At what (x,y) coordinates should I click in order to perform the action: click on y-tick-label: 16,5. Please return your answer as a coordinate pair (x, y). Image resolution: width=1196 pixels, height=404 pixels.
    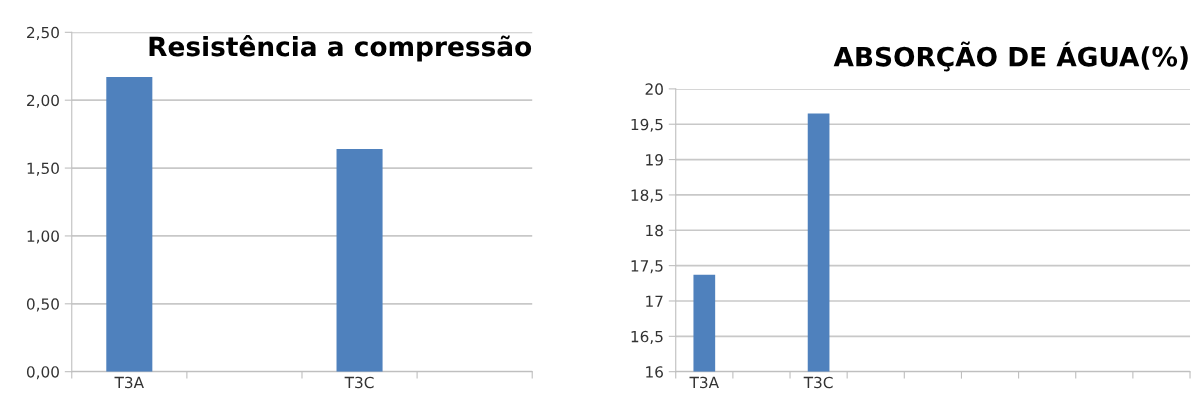
    Looking at the image, I should click on (647, 337).